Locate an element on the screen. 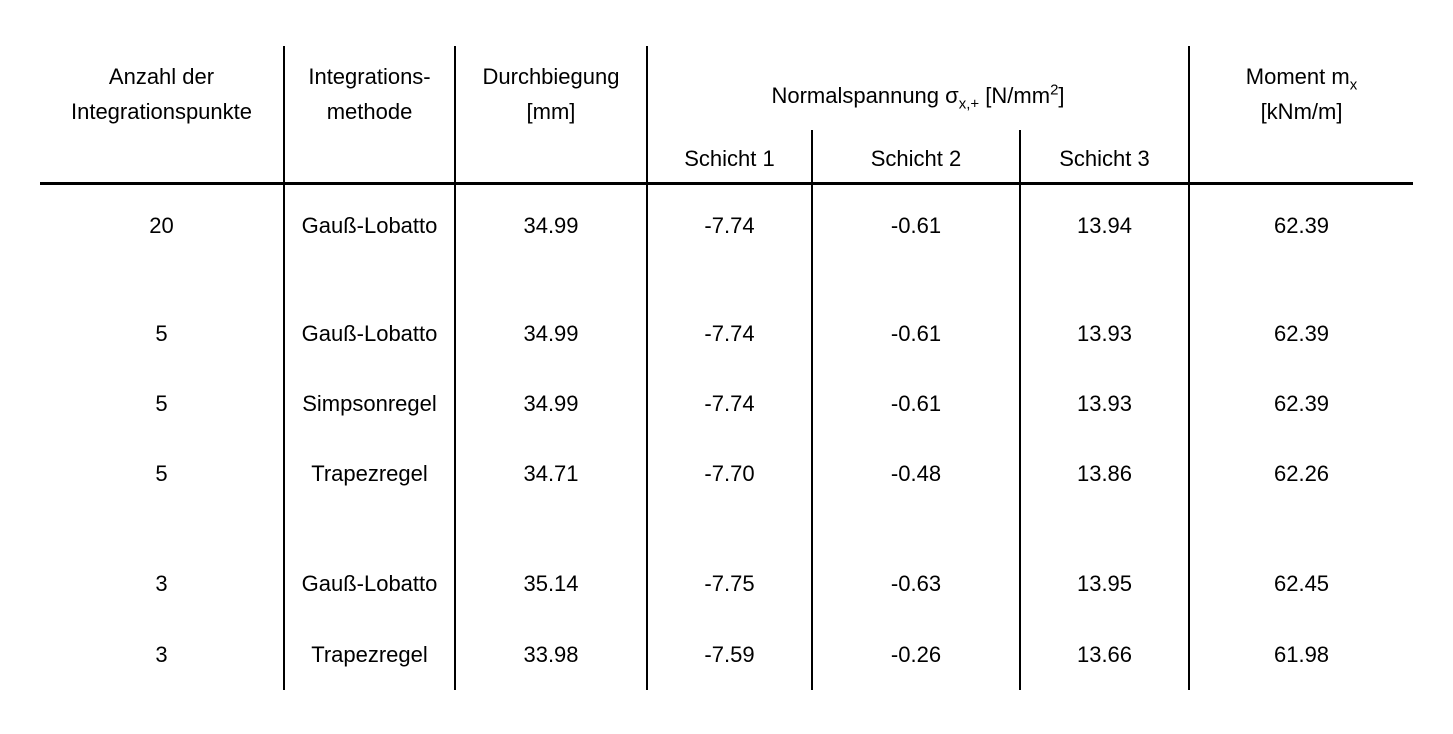 The width and height of the screenshot is (1453, 734). header-integration-points-line2: Integrationspunkte is located at coordinates (161, 111).